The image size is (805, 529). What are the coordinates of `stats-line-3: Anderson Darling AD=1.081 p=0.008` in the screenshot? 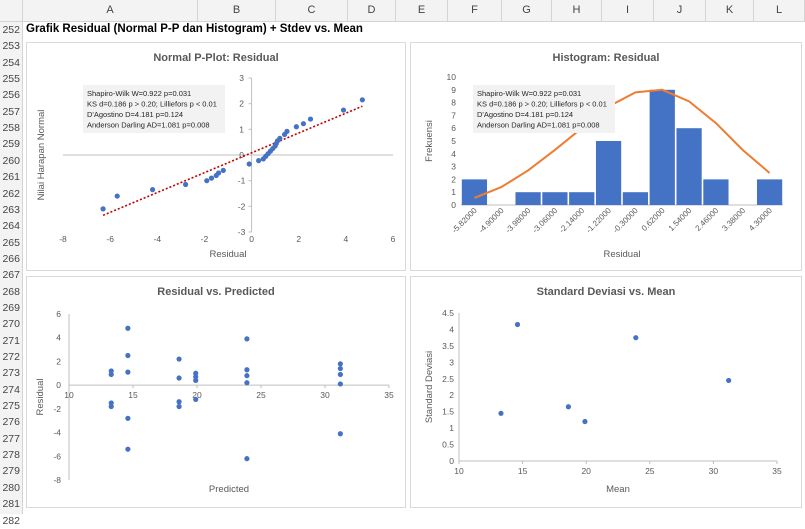 It's located at (538, 125).